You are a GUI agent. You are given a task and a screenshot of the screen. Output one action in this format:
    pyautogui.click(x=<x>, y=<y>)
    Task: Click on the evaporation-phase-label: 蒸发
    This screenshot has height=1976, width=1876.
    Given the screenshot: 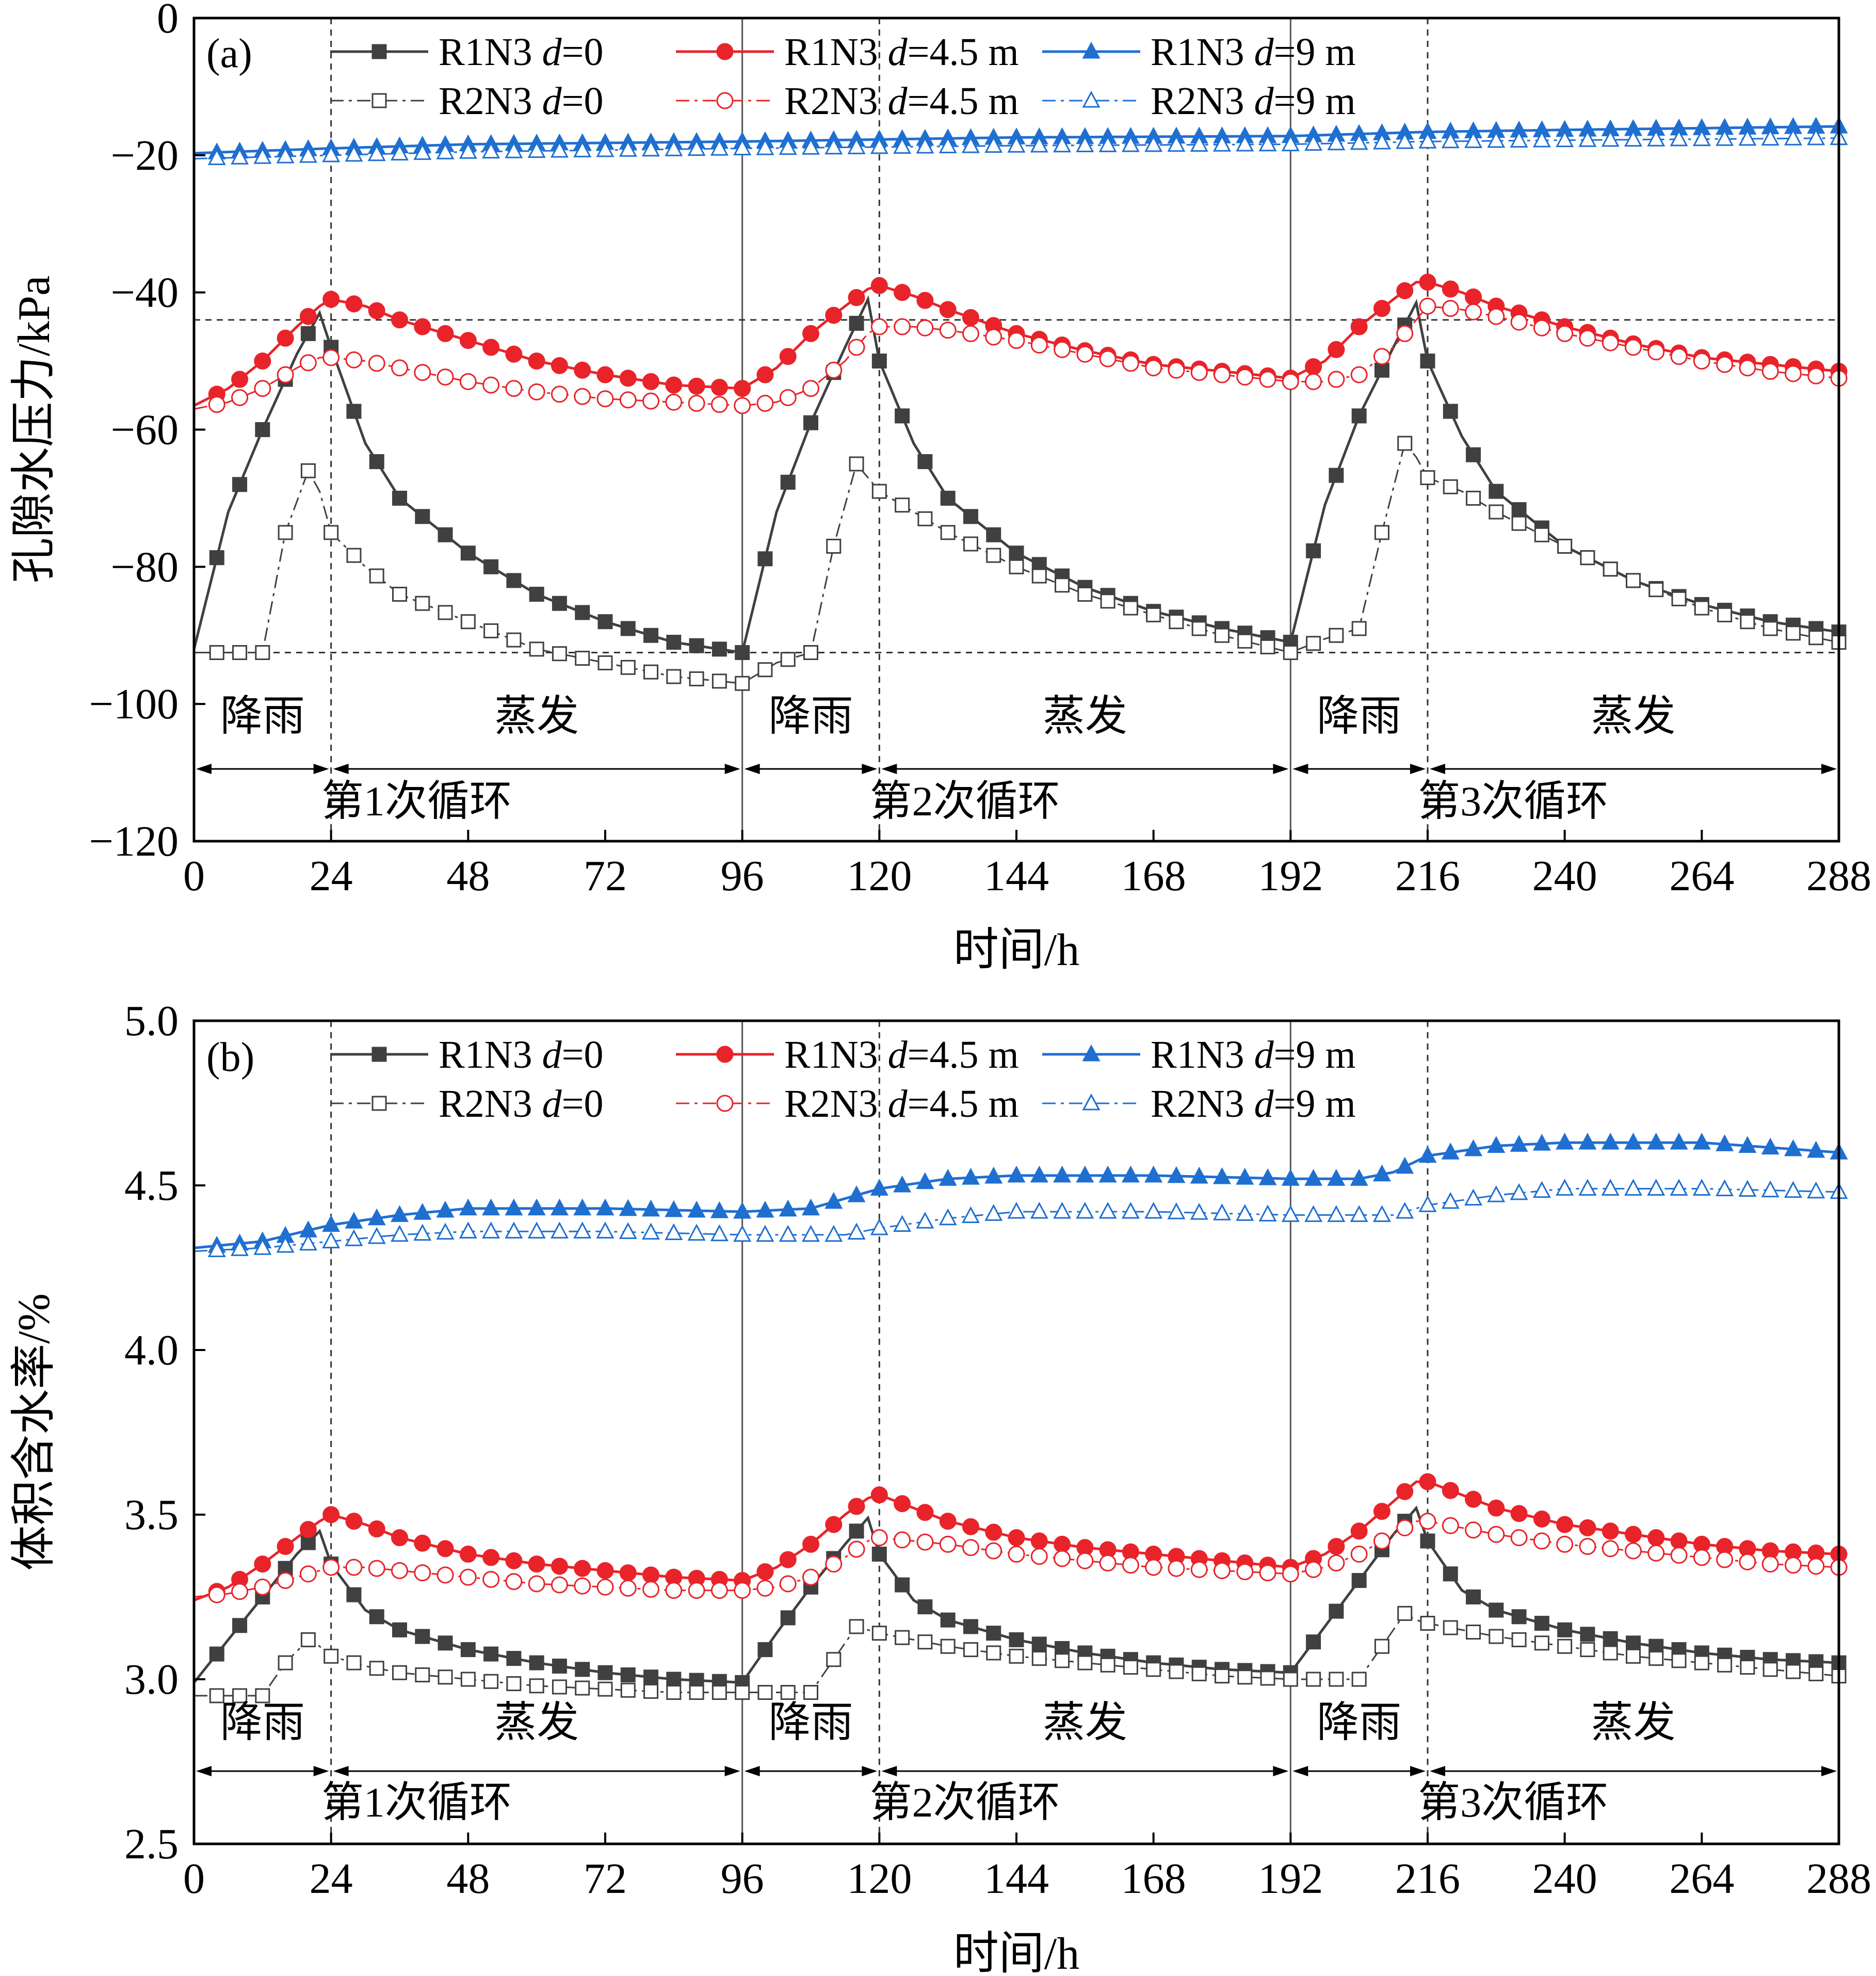 What is the action you would take?
    pyautogui.click(x=537, y=716)
    